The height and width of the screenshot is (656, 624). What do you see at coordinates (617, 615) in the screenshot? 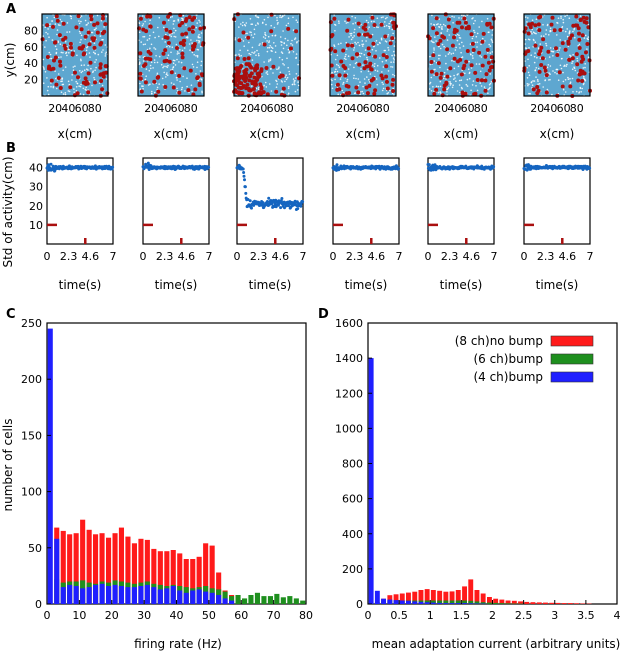
I see `xtick-label: 4` at bounding box center [617, 615].